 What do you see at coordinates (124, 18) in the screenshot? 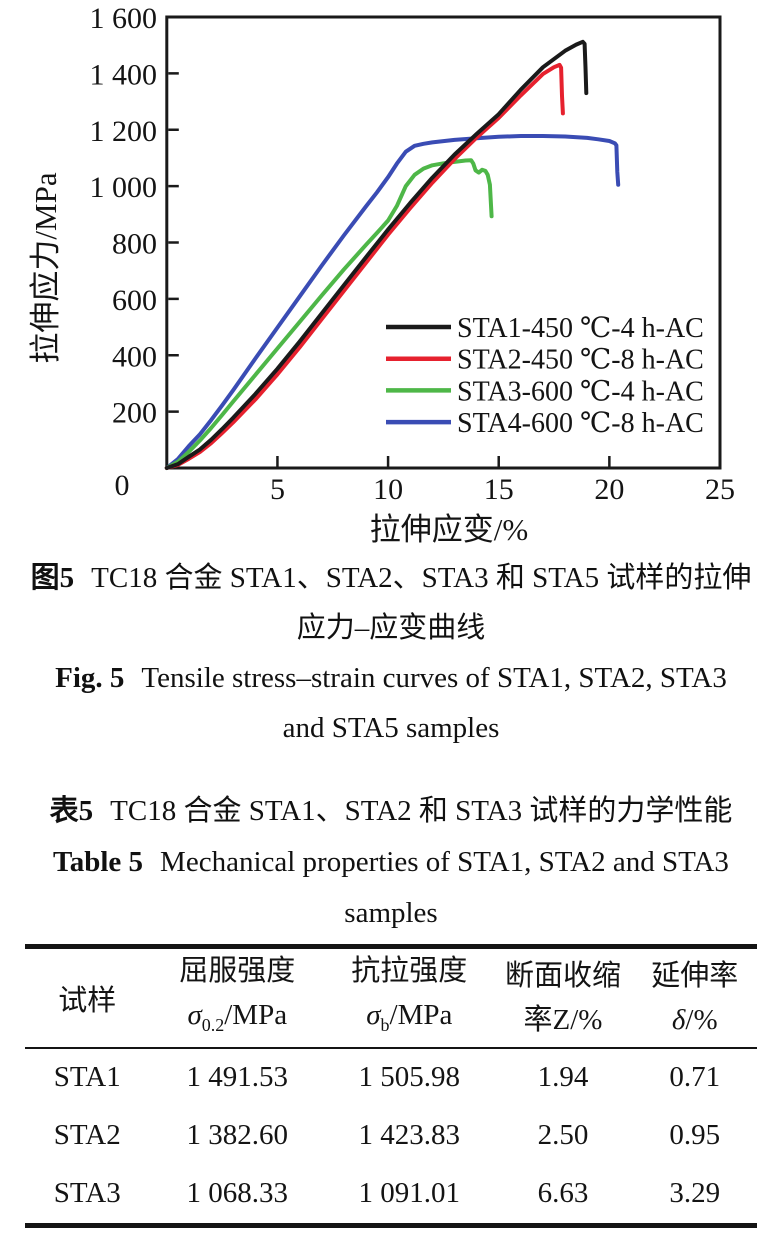
I see `y-tick-label: 1 600` at bounding box center [124, 18].